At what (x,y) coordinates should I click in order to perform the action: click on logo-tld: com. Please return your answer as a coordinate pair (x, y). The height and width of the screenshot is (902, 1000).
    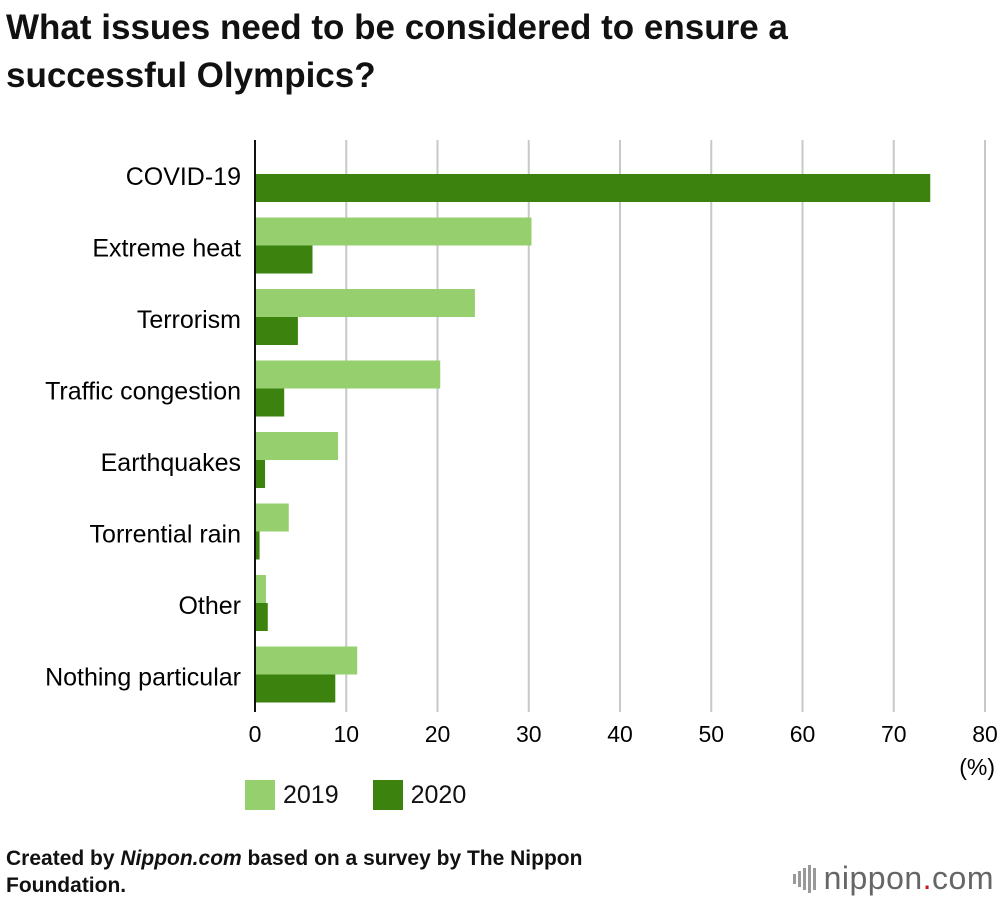
    Looking at the image, I should click on (963, 878).